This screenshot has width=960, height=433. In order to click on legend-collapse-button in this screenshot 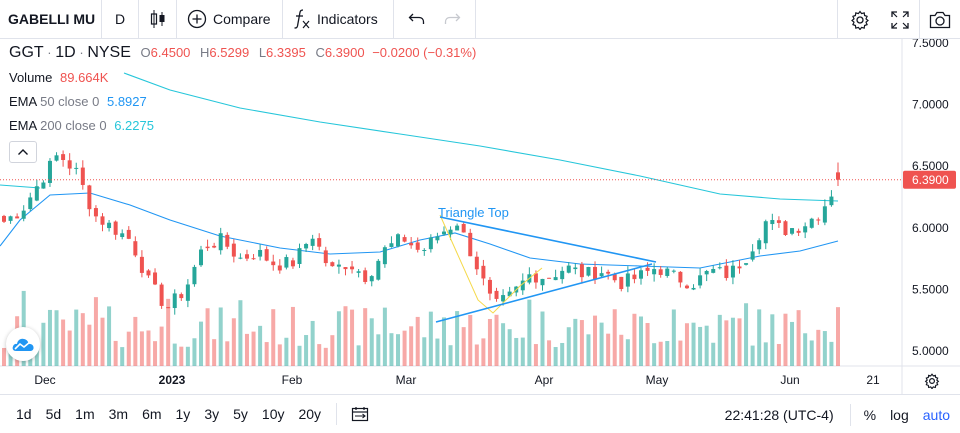, I will do `click(23, 152)`.